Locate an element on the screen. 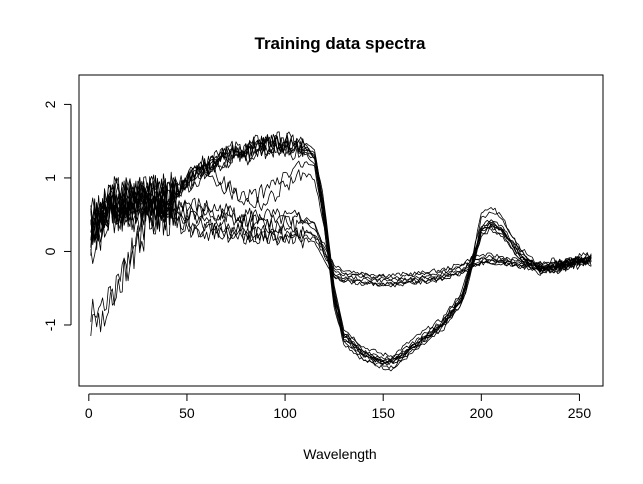 The width and height of the screenshot is (643, 484). y-tick-label: 2 is located at coordinates (50, 104).